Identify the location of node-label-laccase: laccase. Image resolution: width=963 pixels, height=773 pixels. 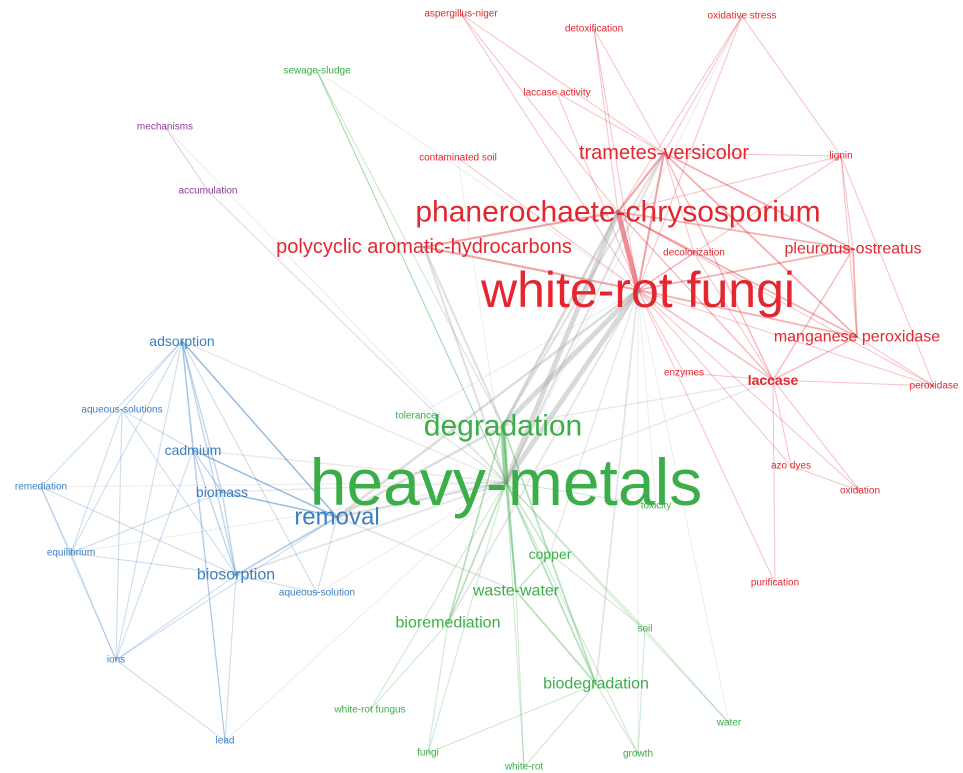
(773, 380).